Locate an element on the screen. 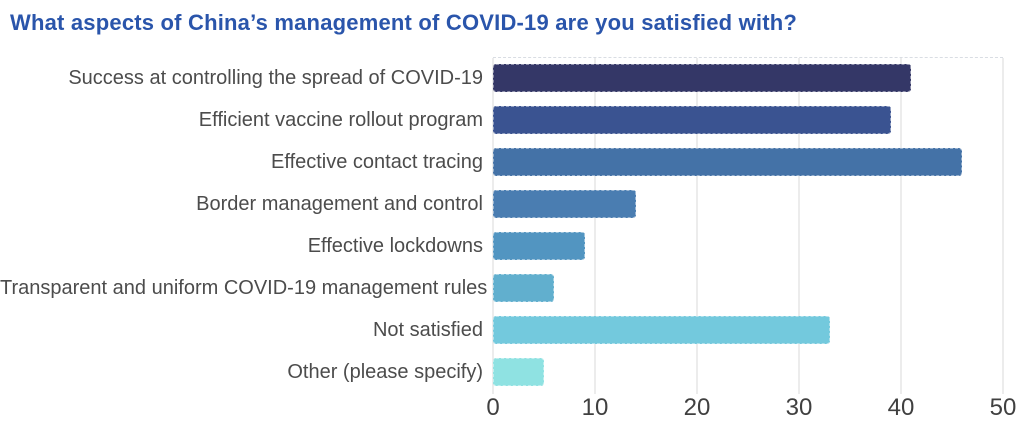 This screenshot has height=426, width=1024. bar-row: Border management and control is located at coordinates (512, 204).